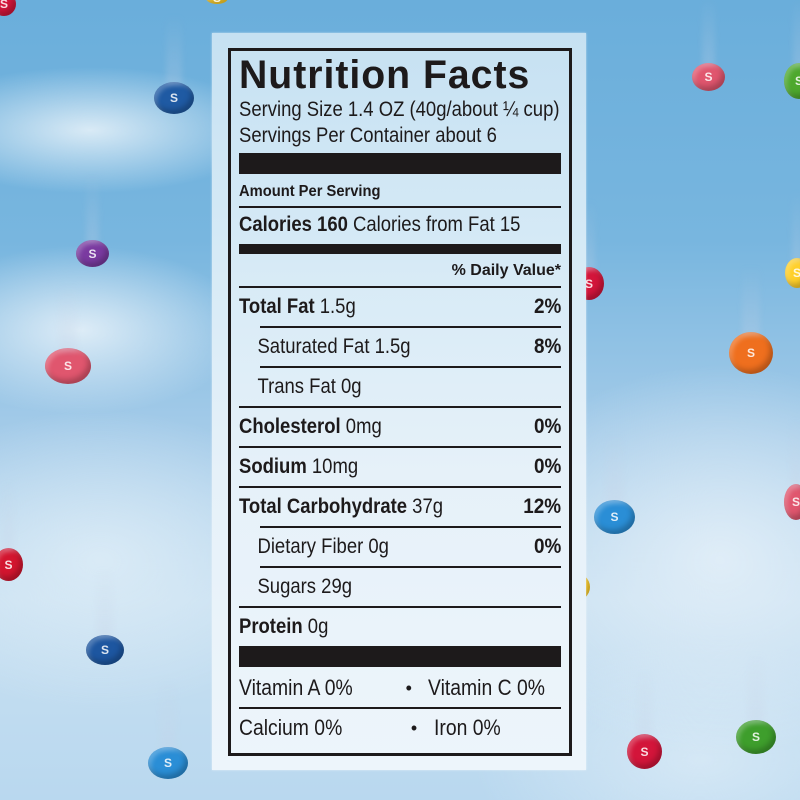 The image size is (800, 800). Describe the element at coordinates (400, 728) in the screenshot. I see `vitamin-row: Calcium 0% • Iron 0%` at that location.